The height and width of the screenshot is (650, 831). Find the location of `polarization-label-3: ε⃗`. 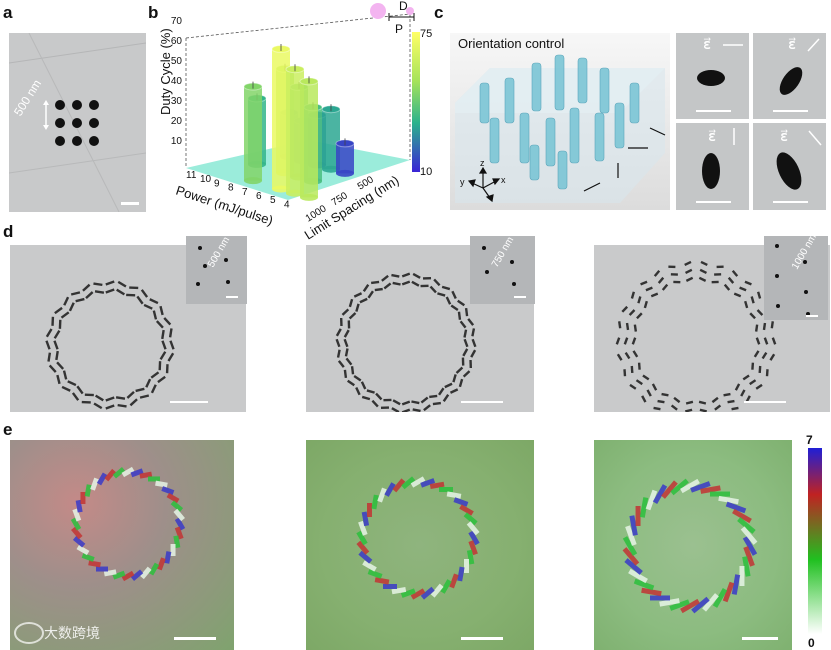

polarization-label-3: ε⃗ is located at coordinates (712, 136).